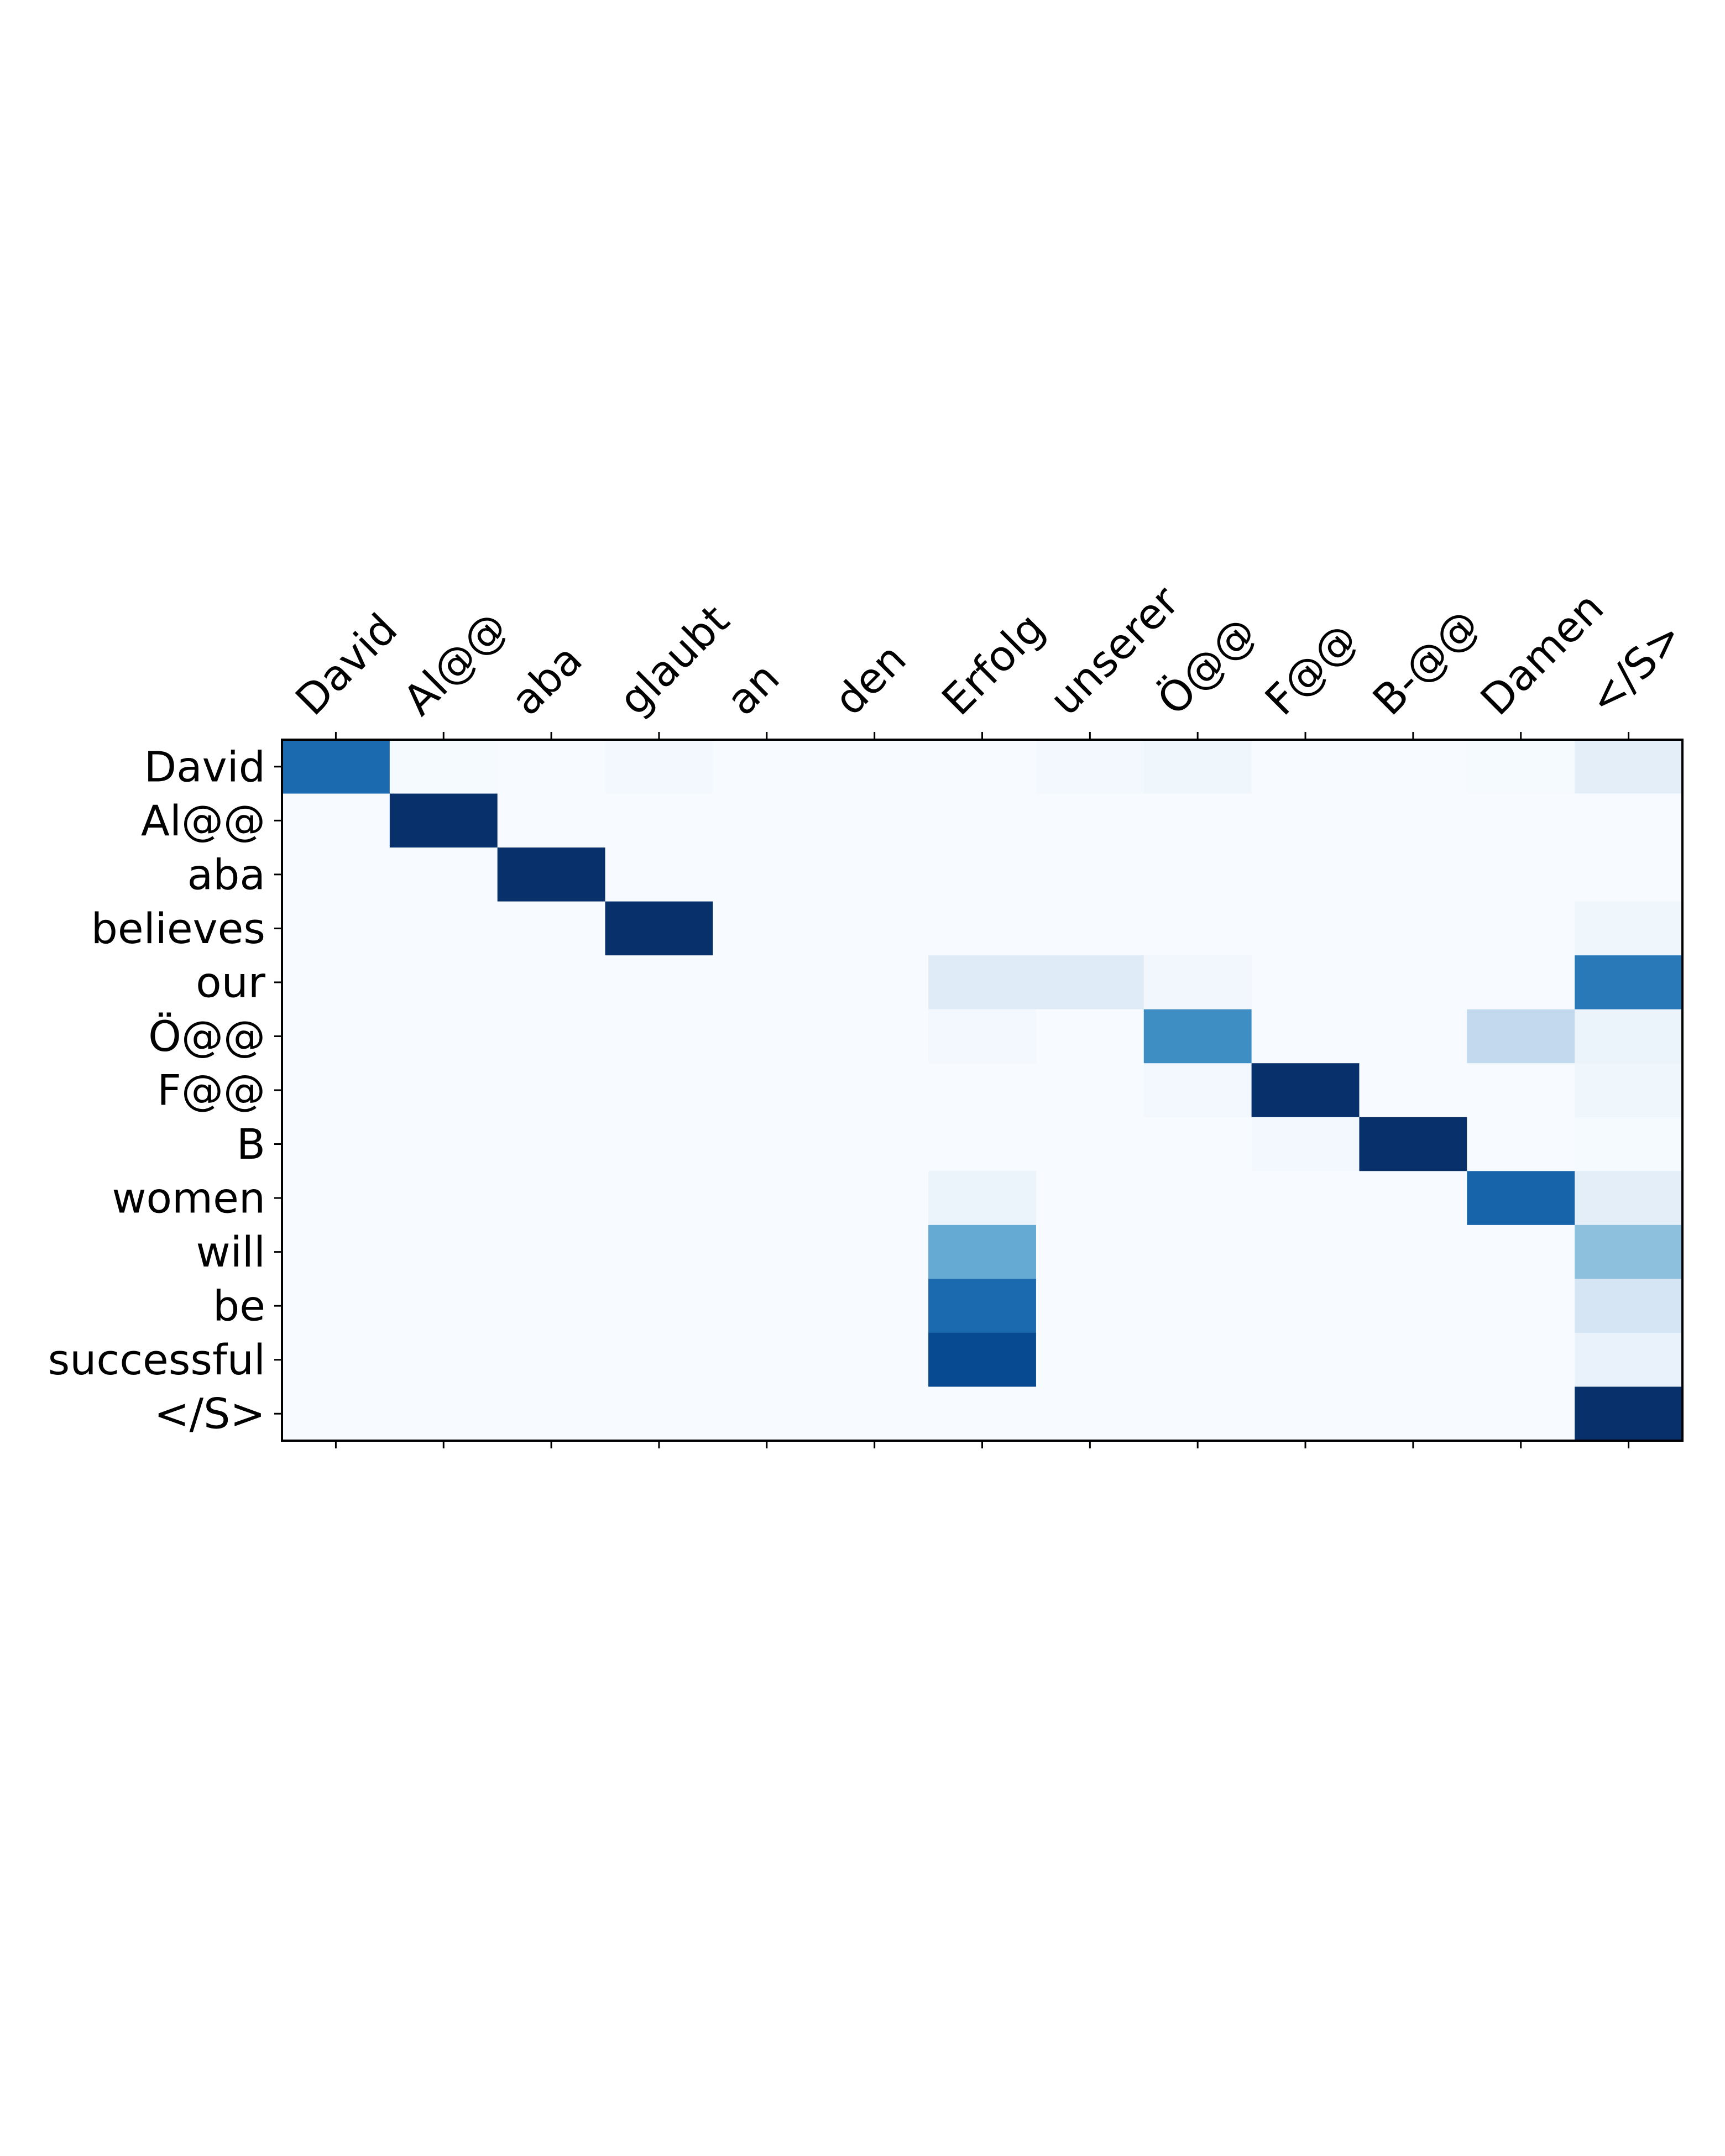 The width and height of the screenshot is (1725, 2156). I want to click on x-tick-label: den, so click(869, 680).